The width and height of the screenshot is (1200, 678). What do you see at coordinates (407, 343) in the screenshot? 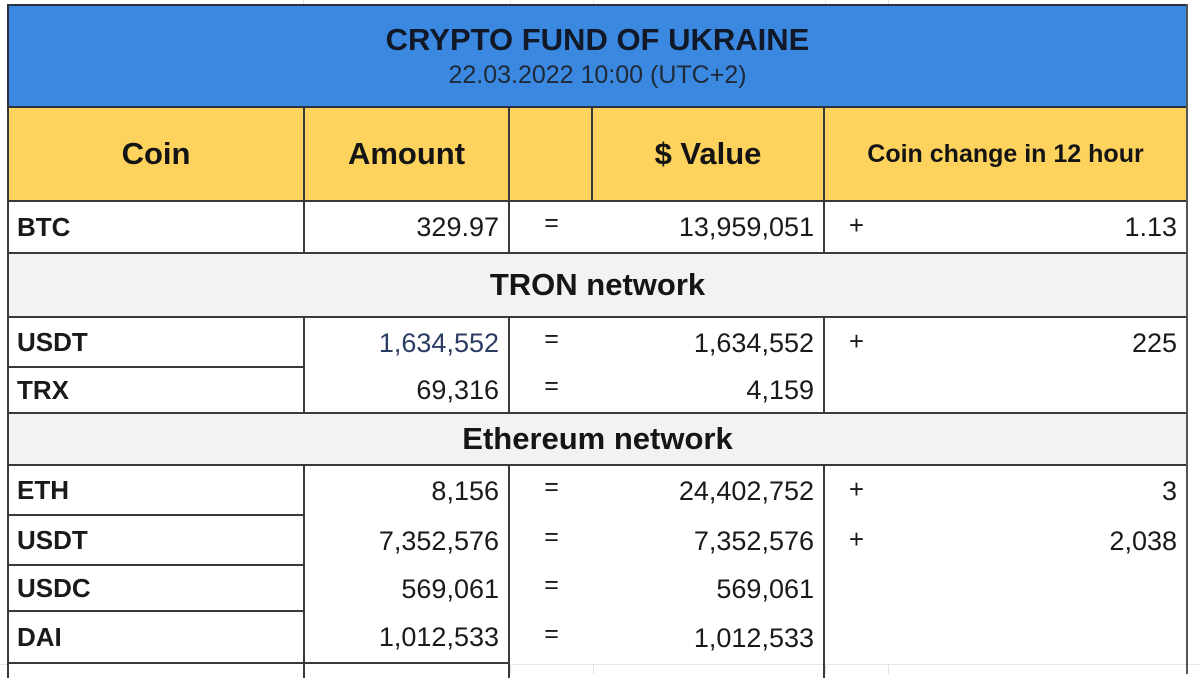
I see `amount-cell-tron-usdt: 1,634,552` at bounding box center [407, 343].